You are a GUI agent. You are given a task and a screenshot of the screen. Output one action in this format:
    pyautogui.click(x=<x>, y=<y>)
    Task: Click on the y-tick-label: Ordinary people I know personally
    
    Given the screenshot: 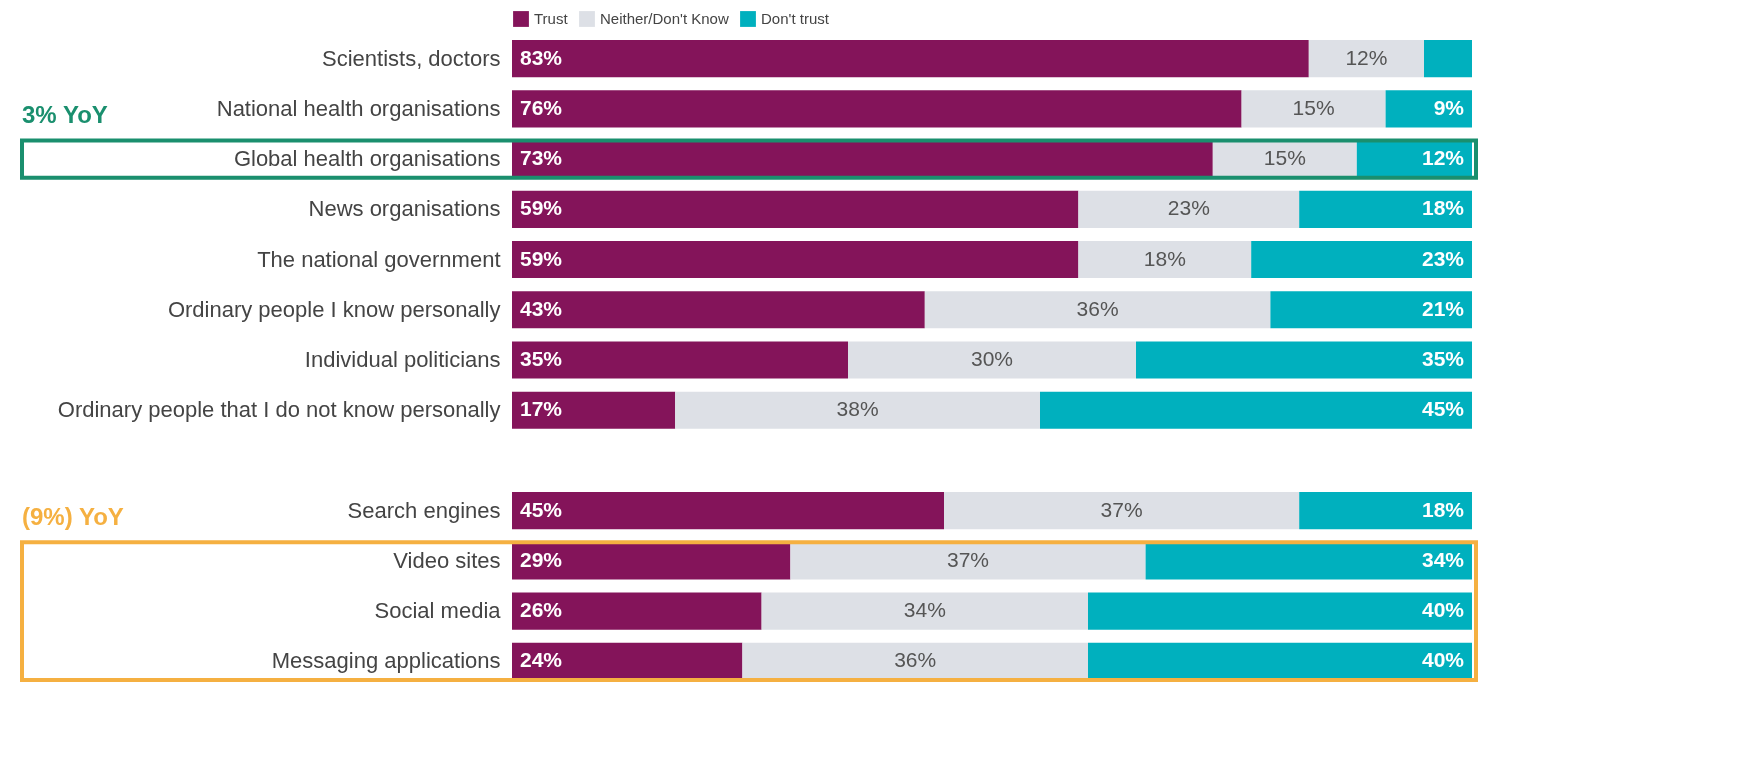 What is the action you would take?
    pyautogui.click(x=334, y=309)
    